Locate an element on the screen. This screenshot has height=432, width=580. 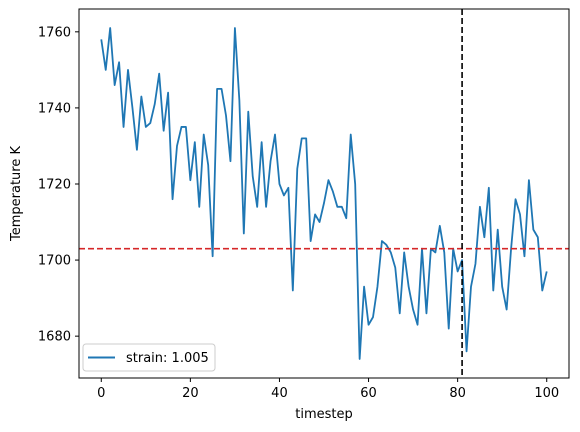
x-tick-label: 60 is located at coordinates (368, 393).